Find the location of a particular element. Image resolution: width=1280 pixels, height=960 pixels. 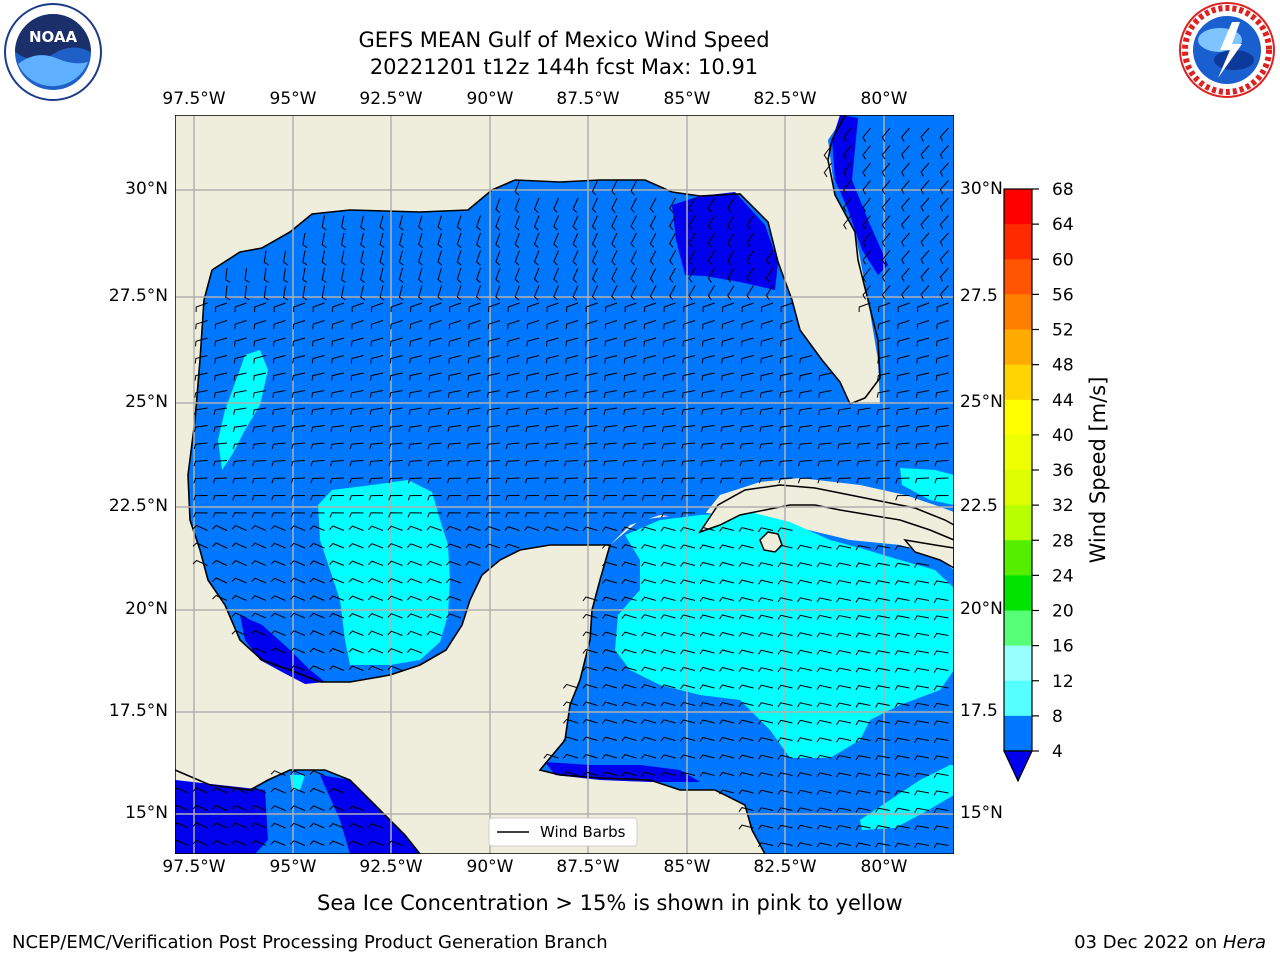

lon-label-top: 97.5°W is located at coordinates (194, 99).